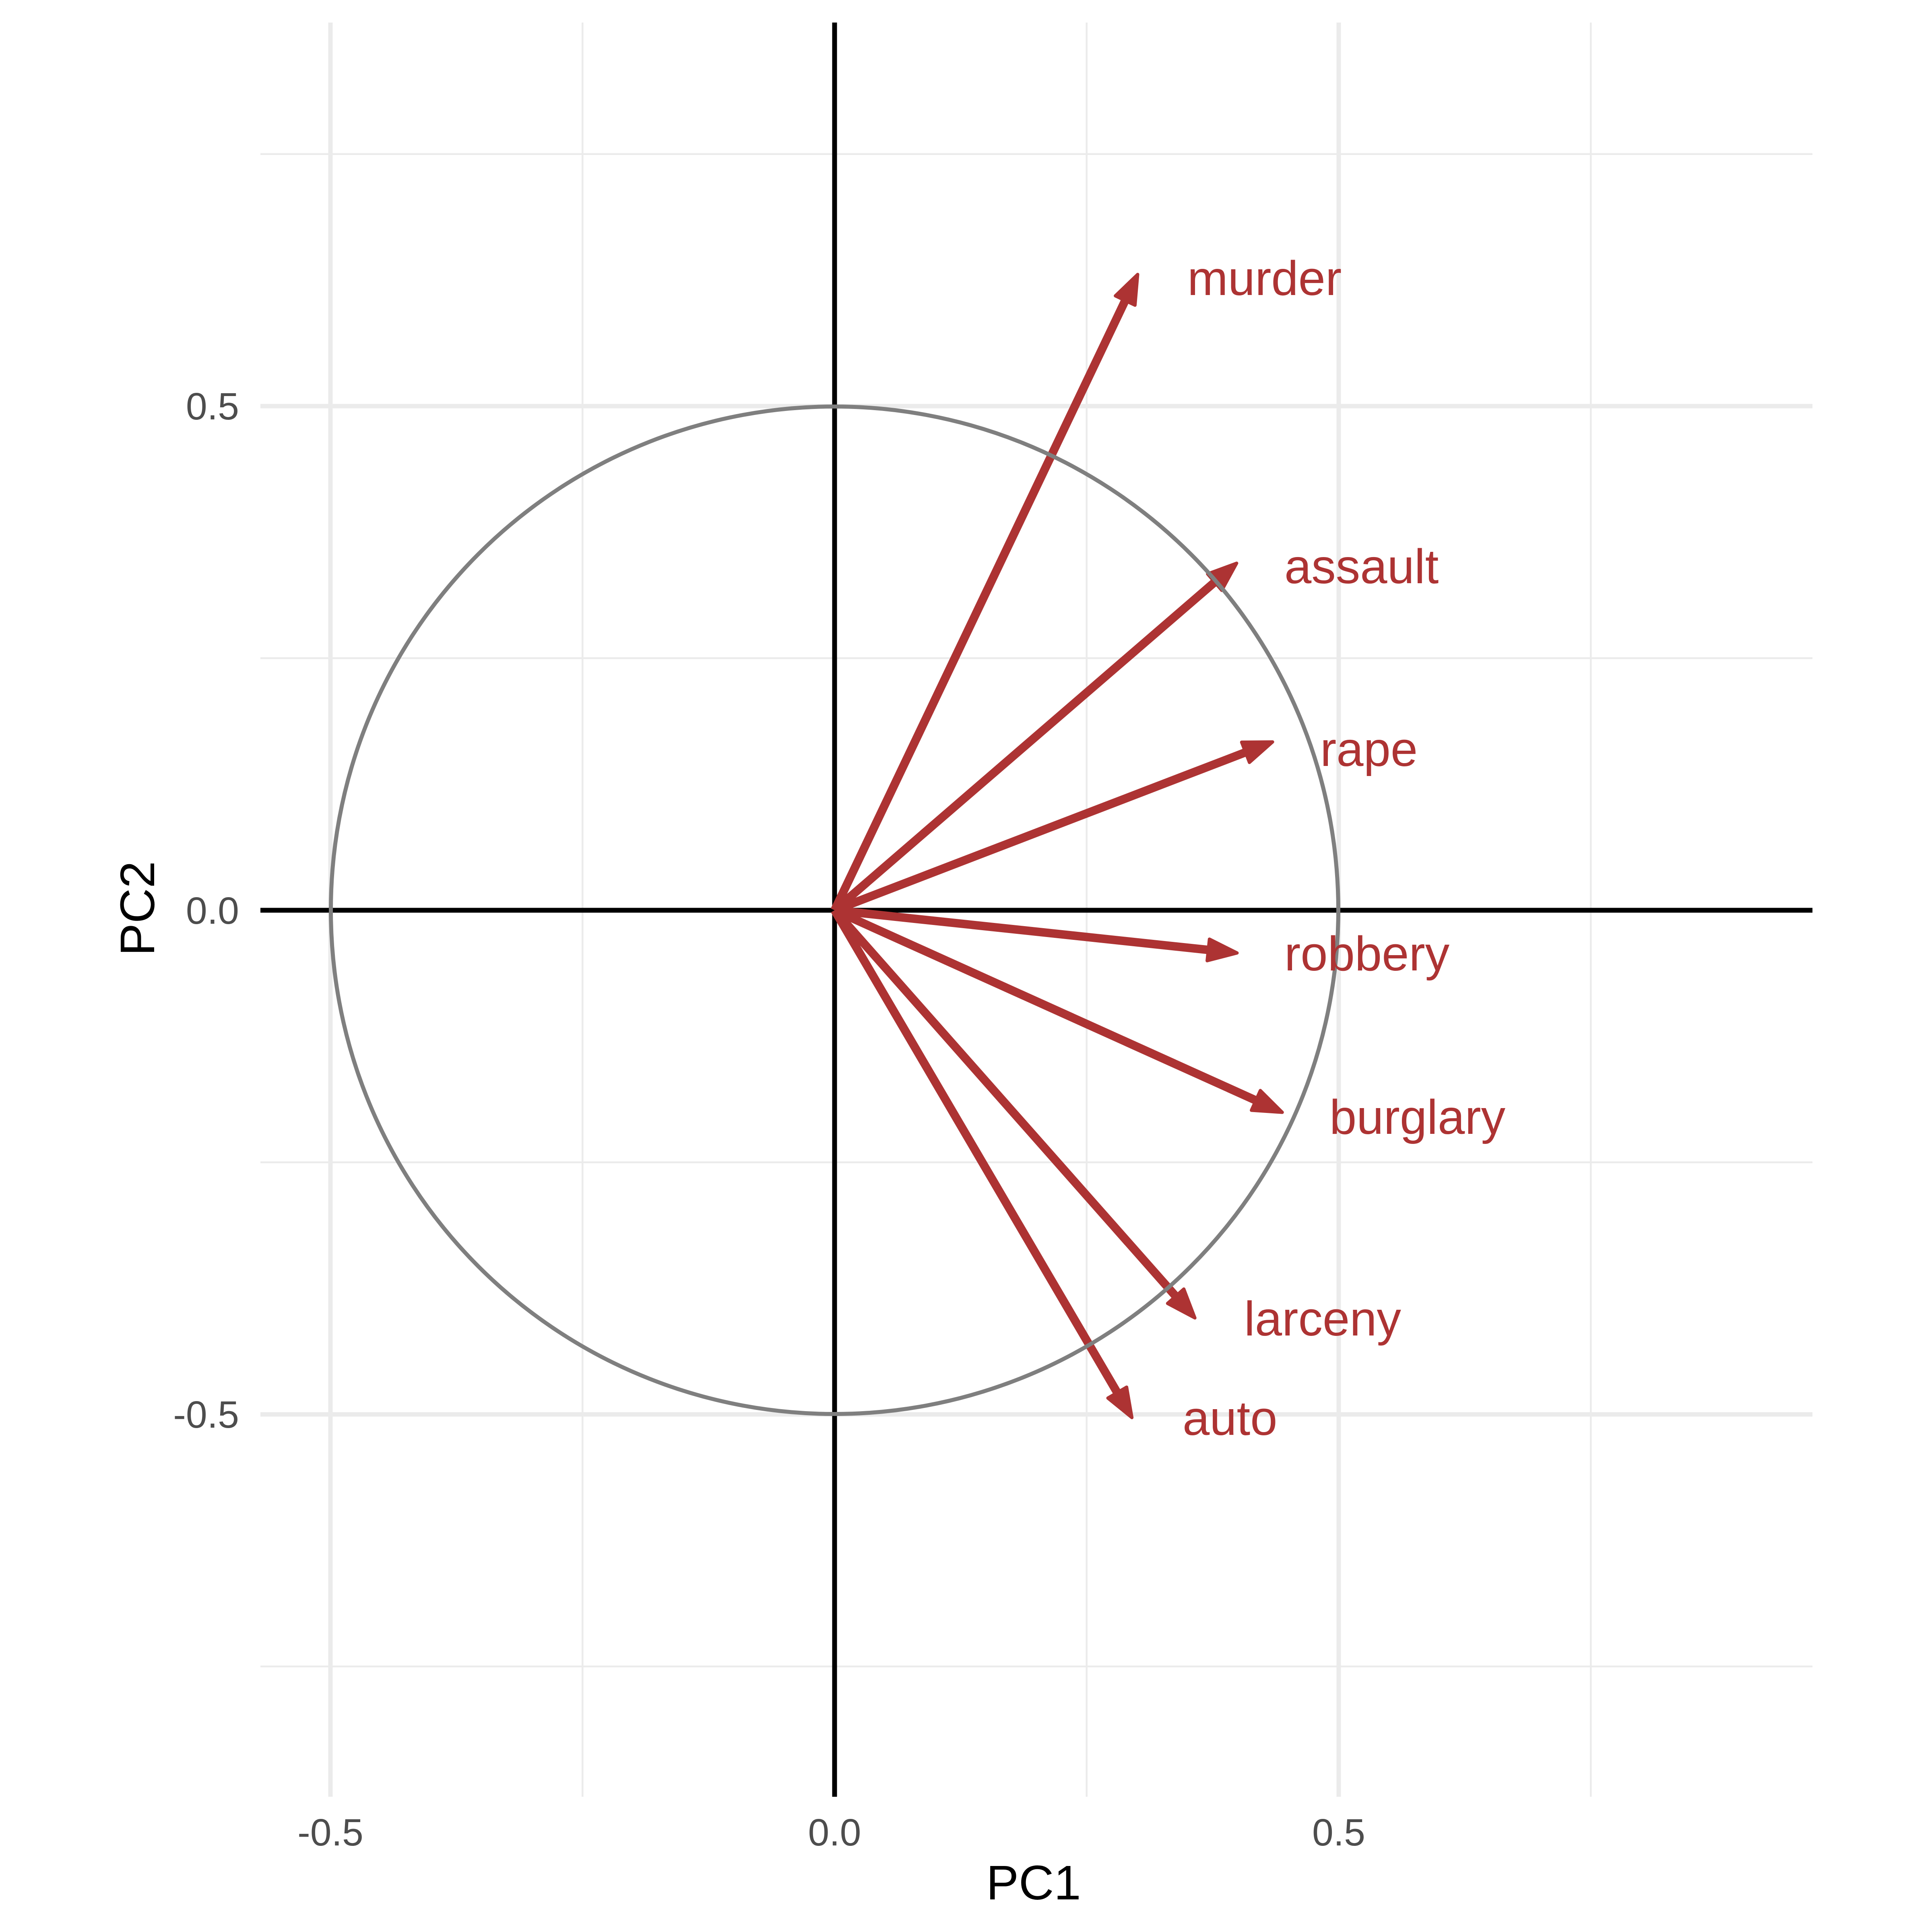 The width and height of the screenshot is (1932, 1932). What do you see at coordinates (1033, 1882) in the screenshot?
I see `svg-text: PC1` at bounding box center [1033, 1882].